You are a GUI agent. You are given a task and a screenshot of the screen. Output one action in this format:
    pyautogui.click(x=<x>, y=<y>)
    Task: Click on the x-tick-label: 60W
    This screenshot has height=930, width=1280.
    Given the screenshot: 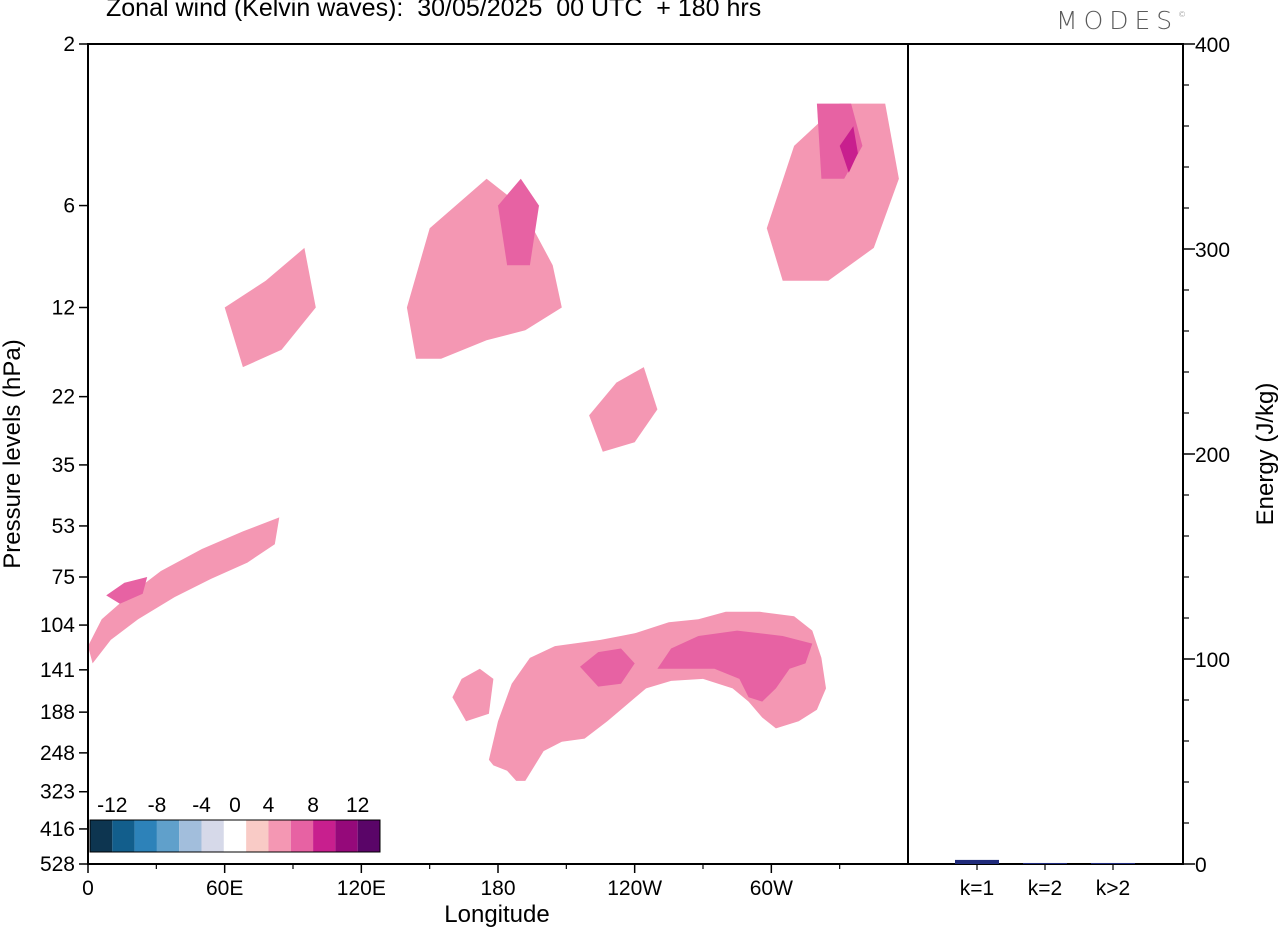 What is the action you would take?
    pyautogui.click(x=771, y=888)
    